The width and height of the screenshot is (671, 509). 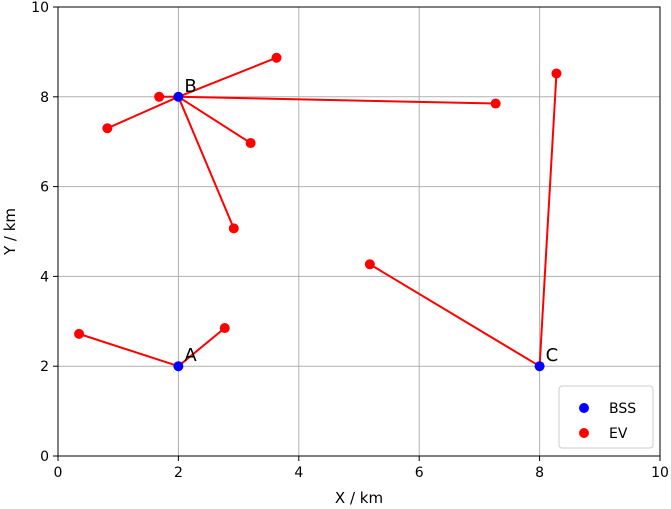 What do you see at coordinates (359, 498) in the screenshot?
I see `x-axis-label: X / km` at bounding box center [359, 498].